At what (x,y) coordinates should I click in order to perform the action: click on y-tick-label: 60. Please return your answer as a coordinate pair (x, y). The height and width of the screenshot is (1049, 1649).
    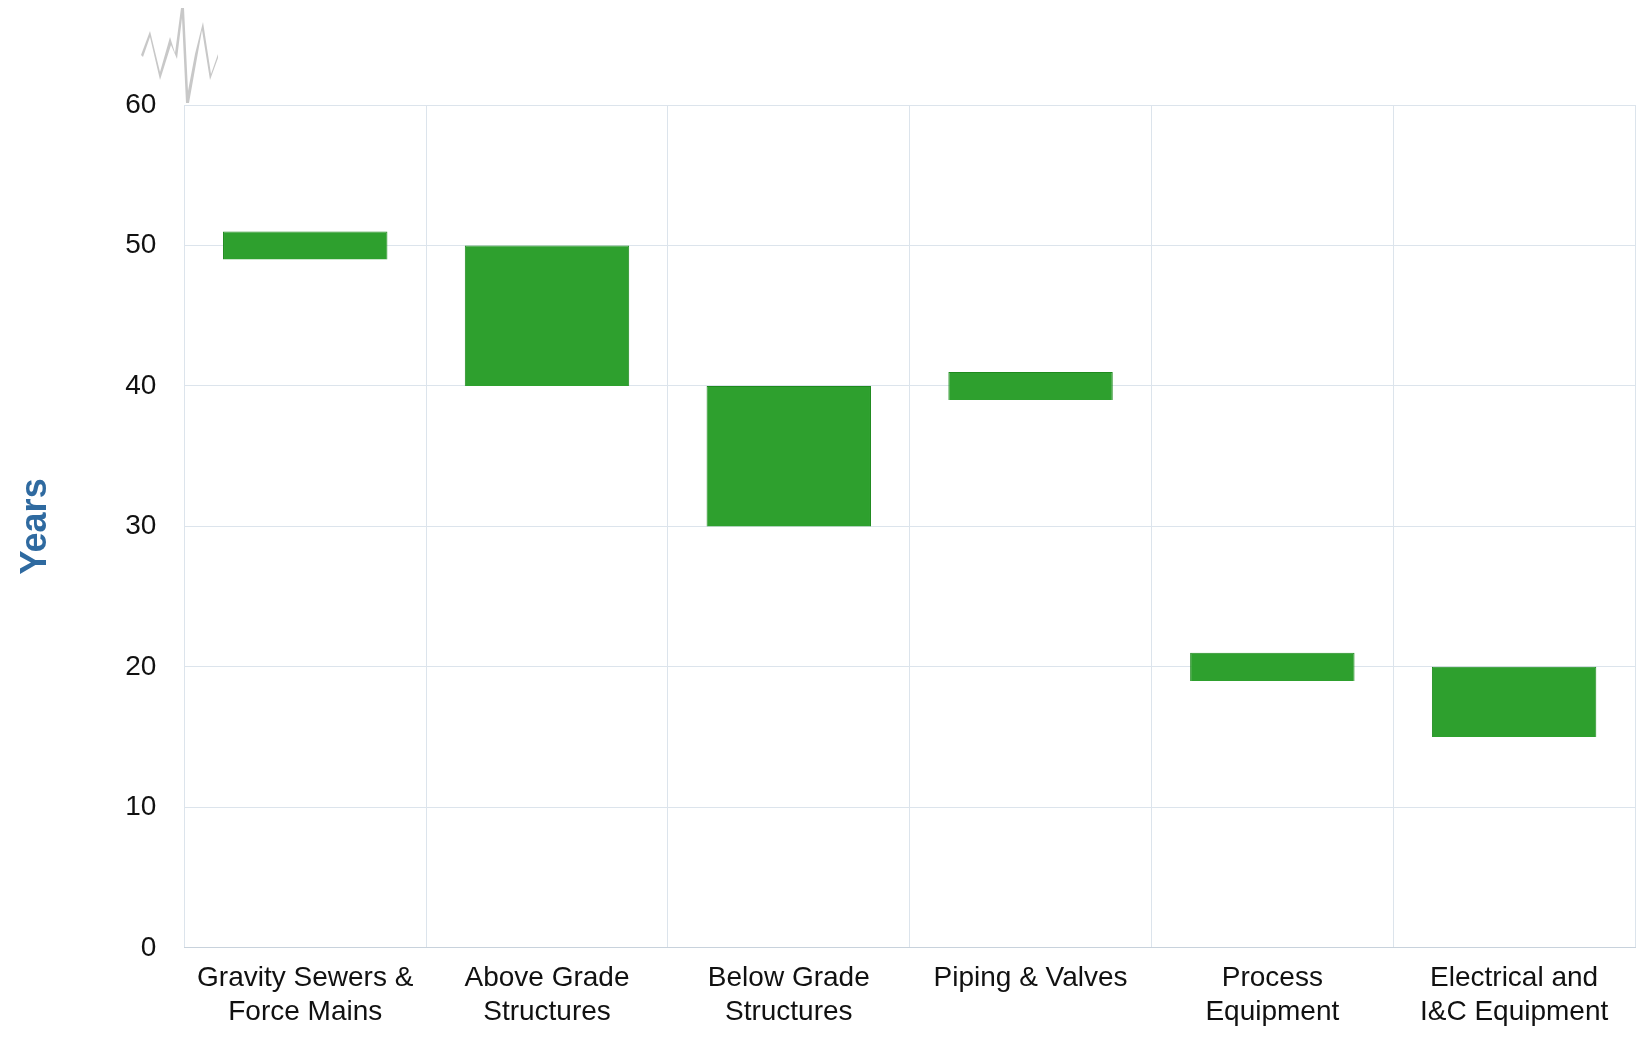
    Looking at the image, I should click on (141, 103).